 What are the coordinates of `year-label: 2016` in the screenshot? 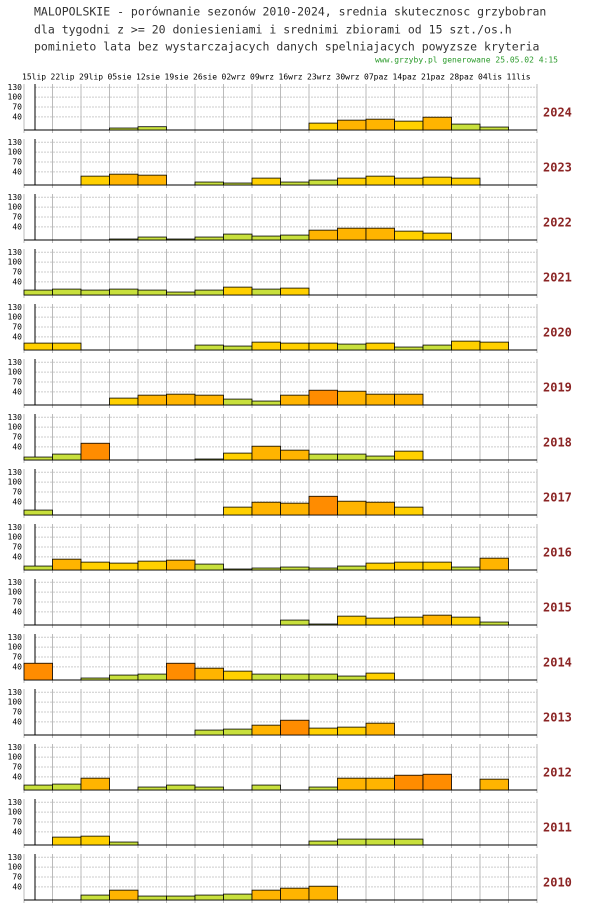 It's located at (557, 553).